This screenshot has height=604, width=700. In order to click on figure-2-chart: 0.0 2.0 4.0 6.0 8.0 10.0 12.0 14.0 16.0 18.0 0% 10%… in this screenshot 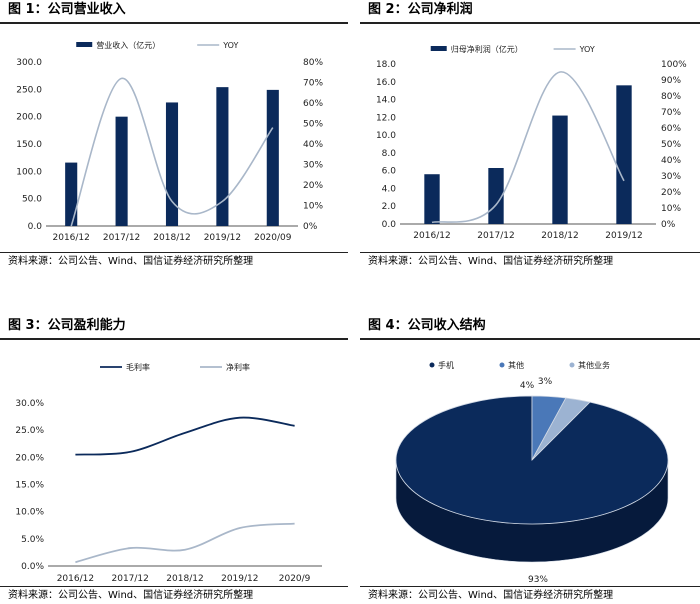, I will do `click(531, 142)`.